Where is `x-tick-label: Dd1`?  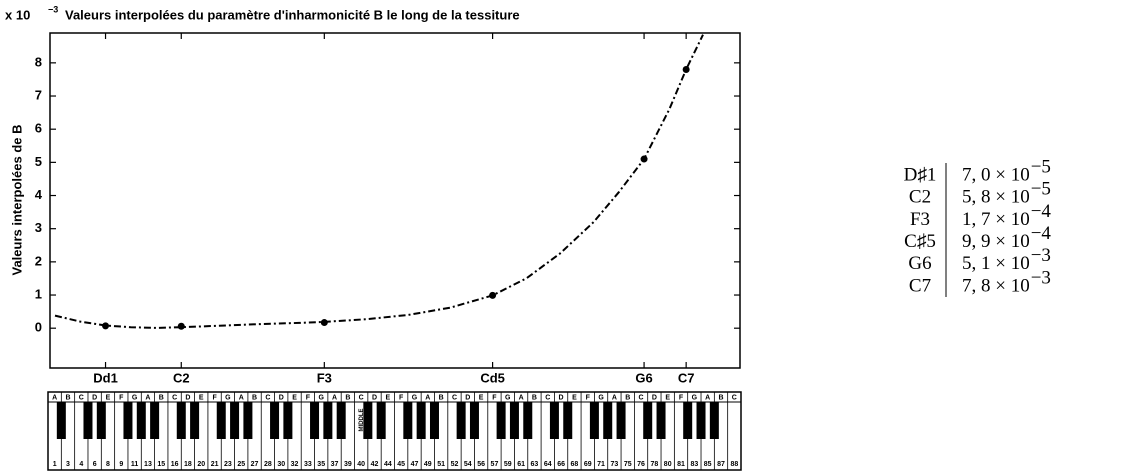 x-tick-label: Dd1 is located at coordinates (105, 377).